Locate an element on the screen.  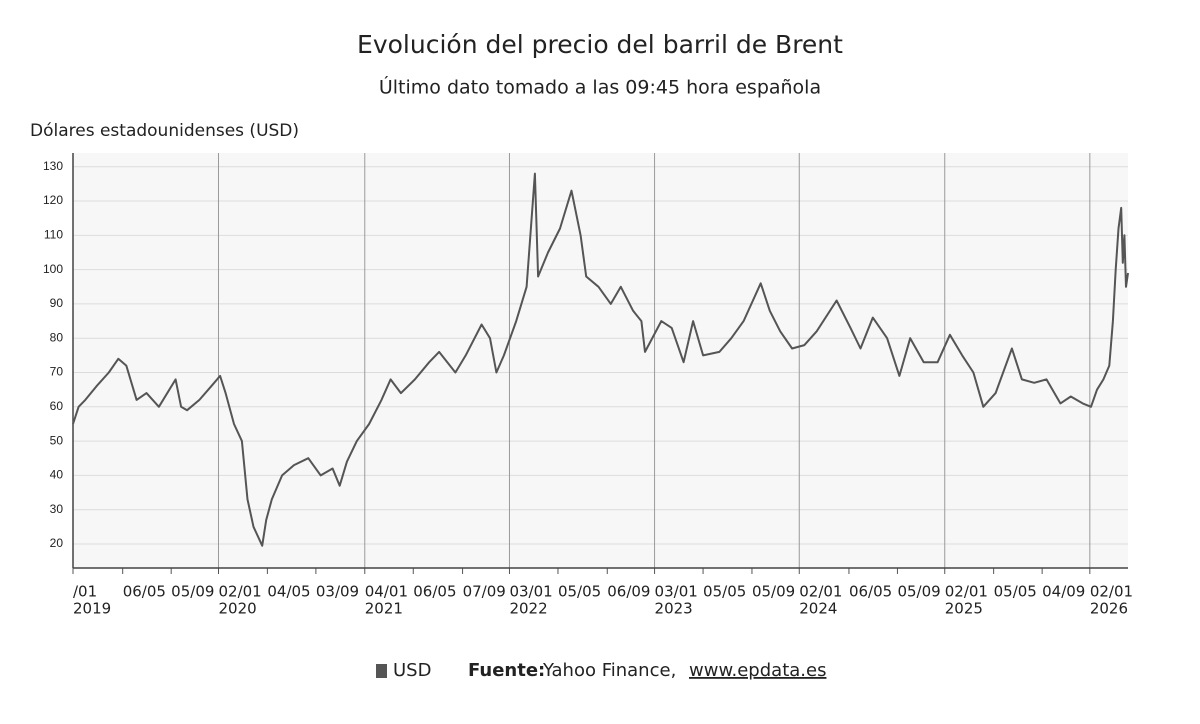
x-tick-year: 2023 is located at coordinates (674, 609).